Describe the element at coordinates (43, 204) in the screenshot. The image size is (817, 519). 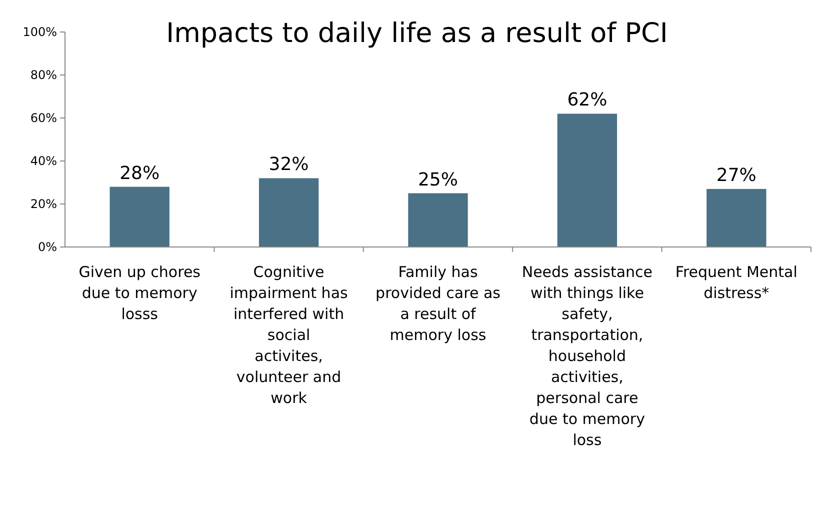
I see `y-tick-label: 20%` at that location.